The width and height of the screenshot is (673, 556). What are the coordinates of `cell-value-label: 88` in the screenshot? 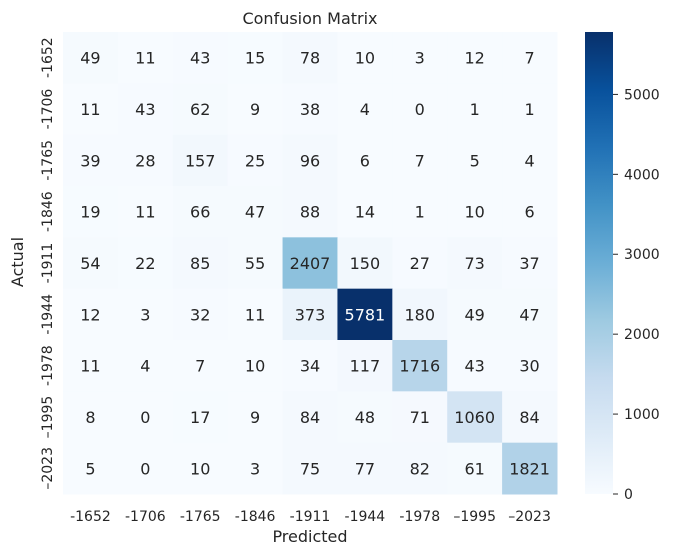 It's located at (310, 212).